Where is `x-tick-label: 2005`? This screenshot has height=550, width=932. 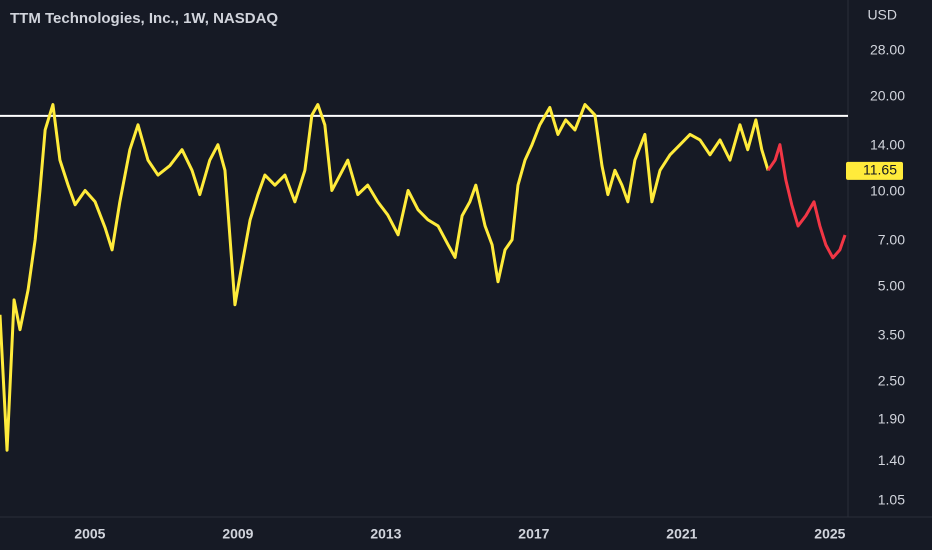 x-tick-label: 2005 is located at coordinates (89, 534).